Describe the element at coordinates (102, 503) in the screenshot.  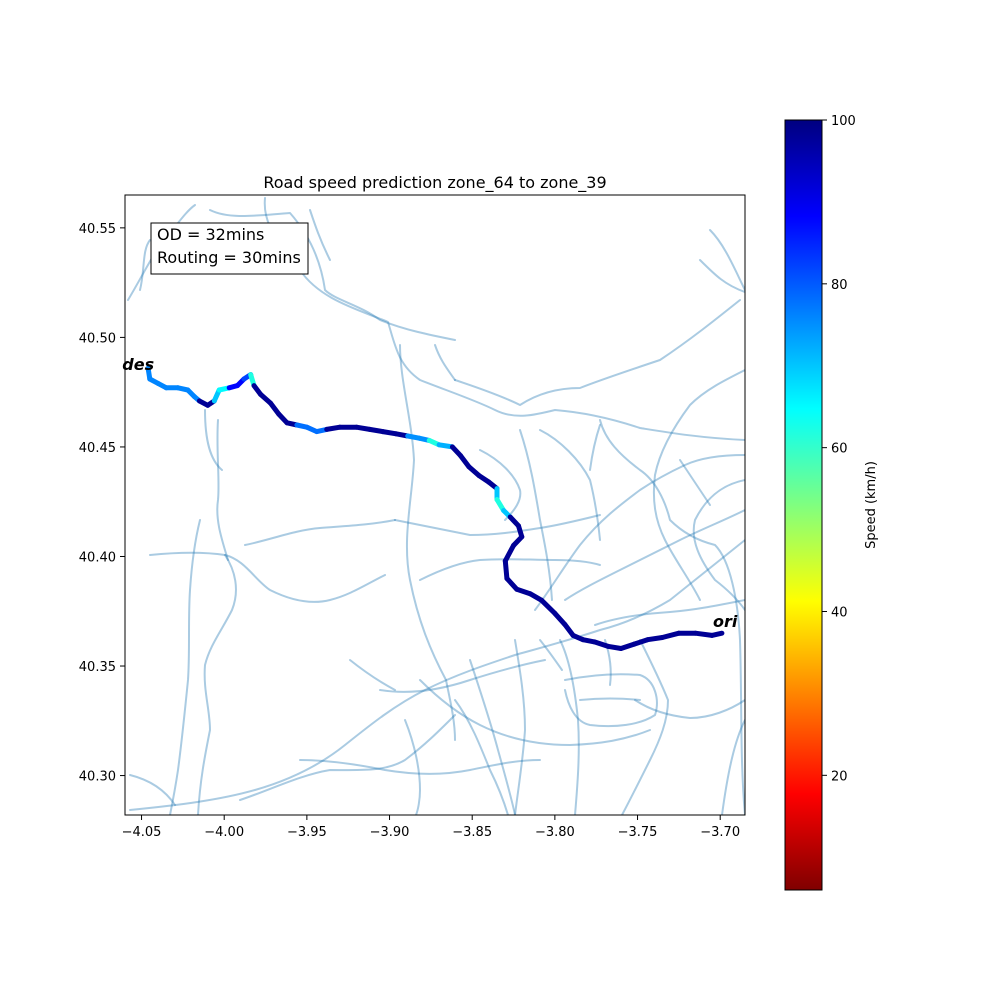
I see `y-axis: 40.30 40.35 40.40 40.45 40.50 40.55` at that location.